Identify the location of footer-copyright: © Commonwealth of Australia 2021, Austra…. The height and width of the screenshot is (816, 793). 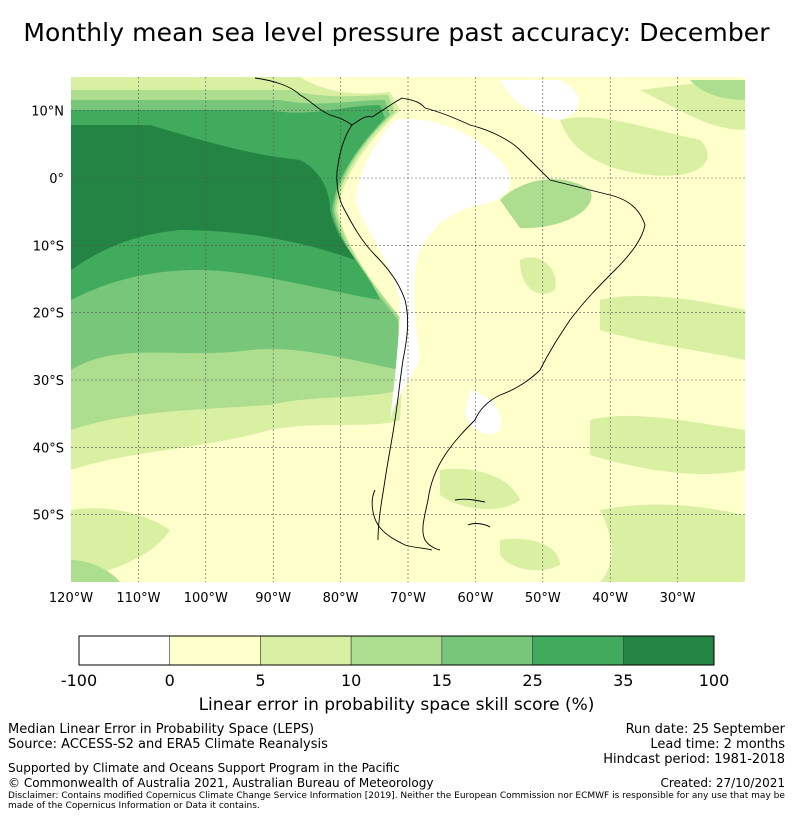
(221, 783).